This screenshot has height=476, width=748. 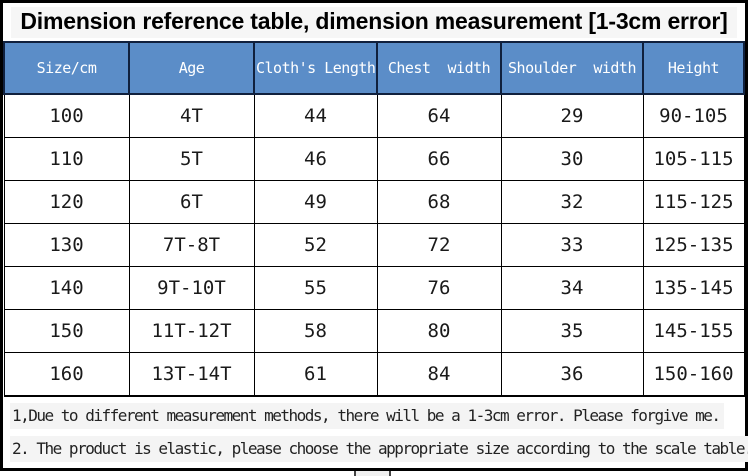 What do you see at coordinates (572, 202) in the screenshot?
I see `table-cell: 32` at bounding box center [572, 202].